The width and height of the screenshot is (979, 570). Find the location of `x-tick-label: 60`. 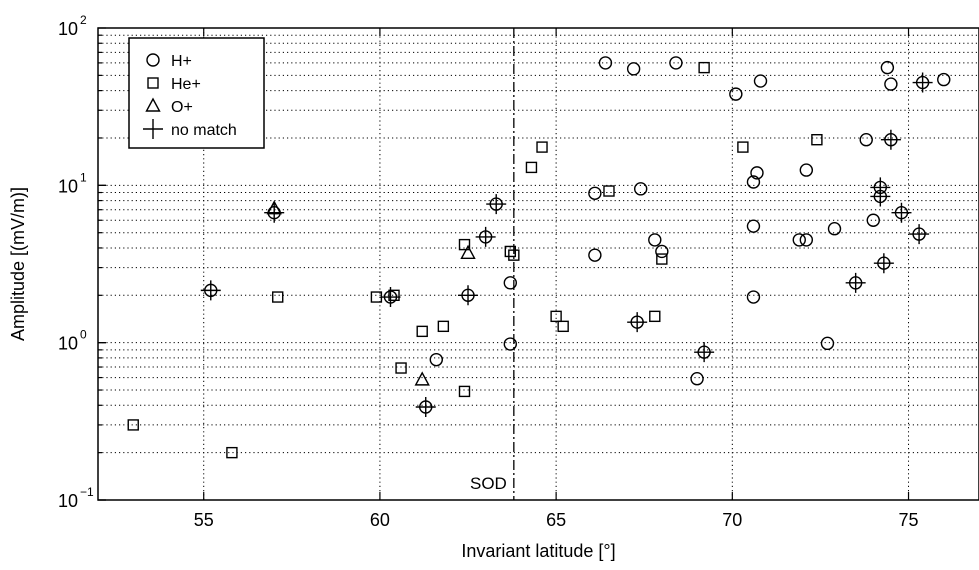

x-tick-label: 60 is located at coordinates (380, 520).